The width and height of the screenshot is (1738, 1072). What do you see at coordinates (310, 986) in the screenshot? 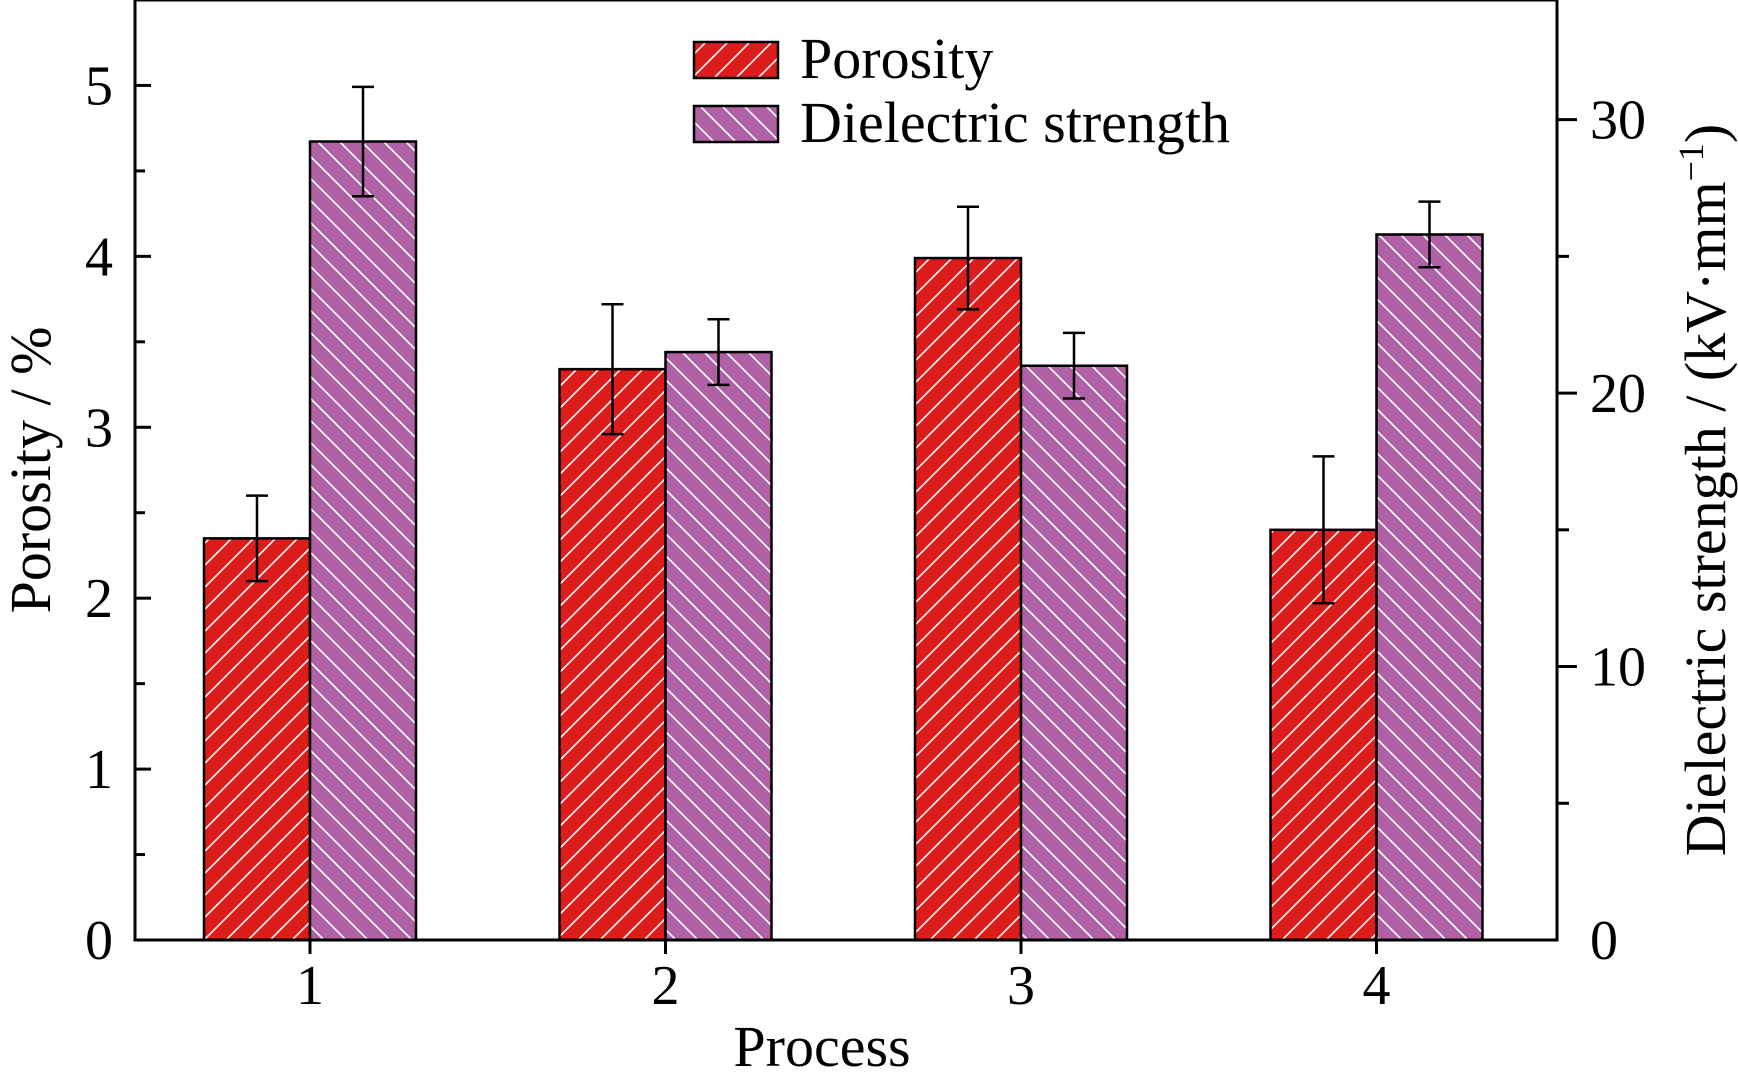
I see `x-tick-label-1: 1` at bounding box center [310, 986].